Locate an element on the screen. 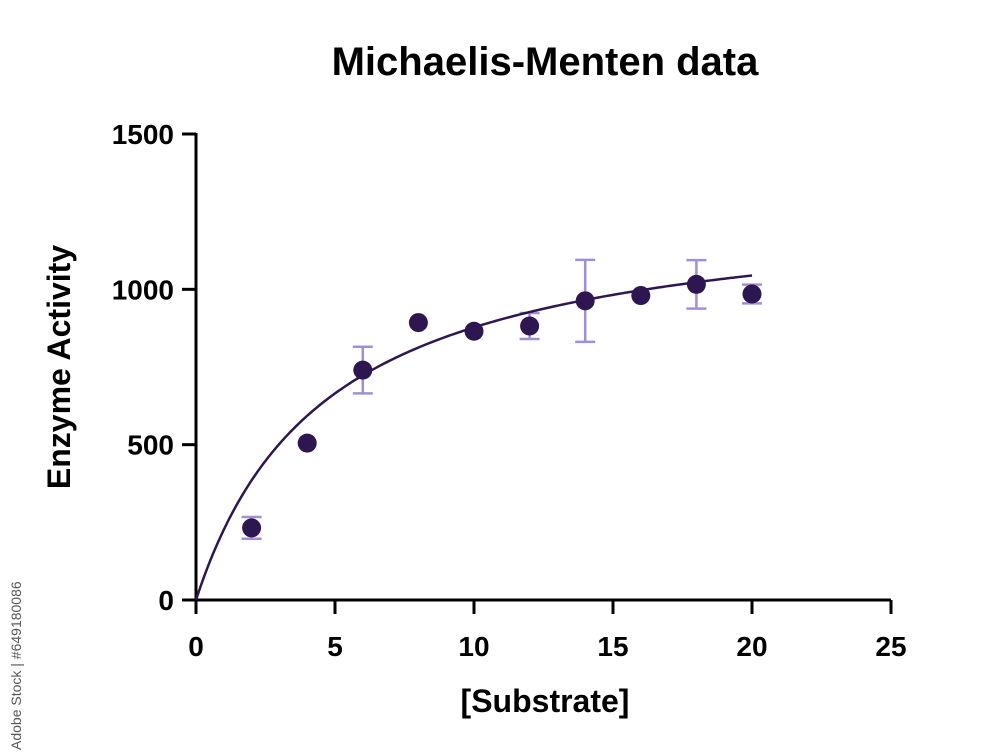 The width and height of the screenshot is (1000, 756). y-axis-label: Enzyme Activity is located at coordinates (59, 367).